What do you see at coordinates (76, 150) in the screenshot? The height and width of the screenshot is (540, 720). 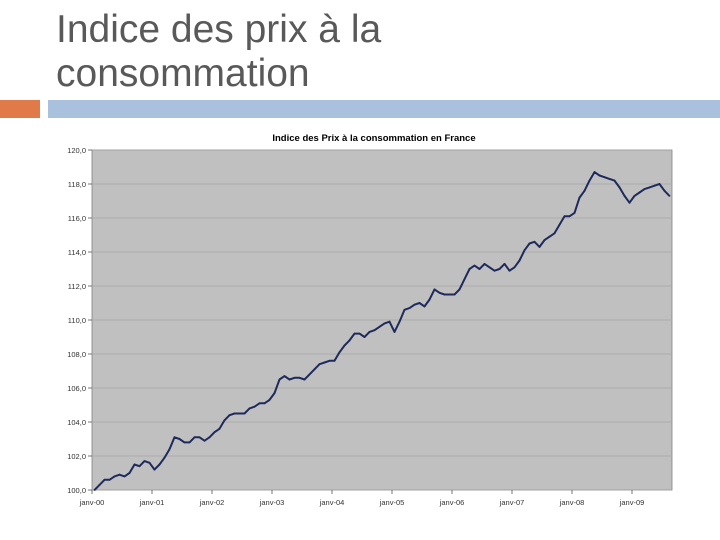 I see `y-tick-label: 120,0` at bounding box center [76, 150].